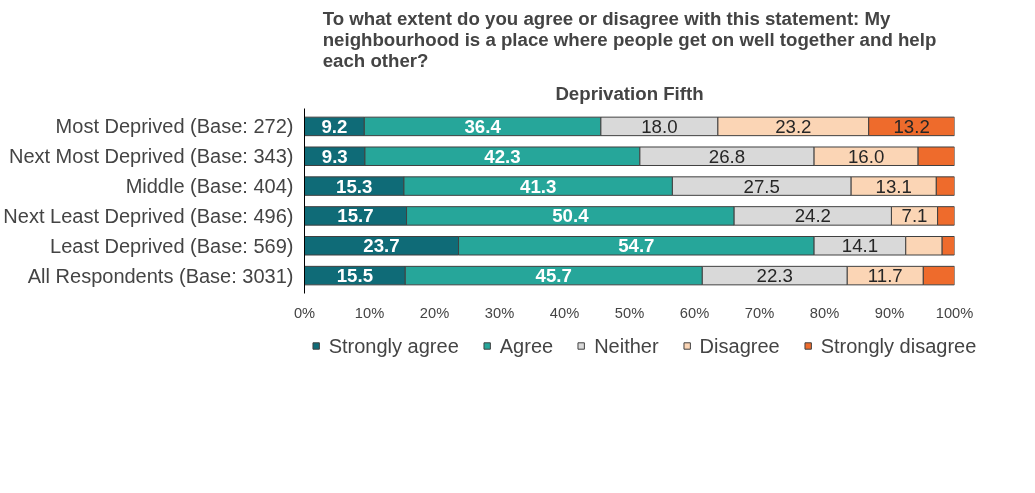 The height and width of the screenshot is (493, 1035). Describe the element at coordinates (151, 156) in the screenshot. I see `y-tick-label: Next Most Deprived (Base: 343)` at that location.